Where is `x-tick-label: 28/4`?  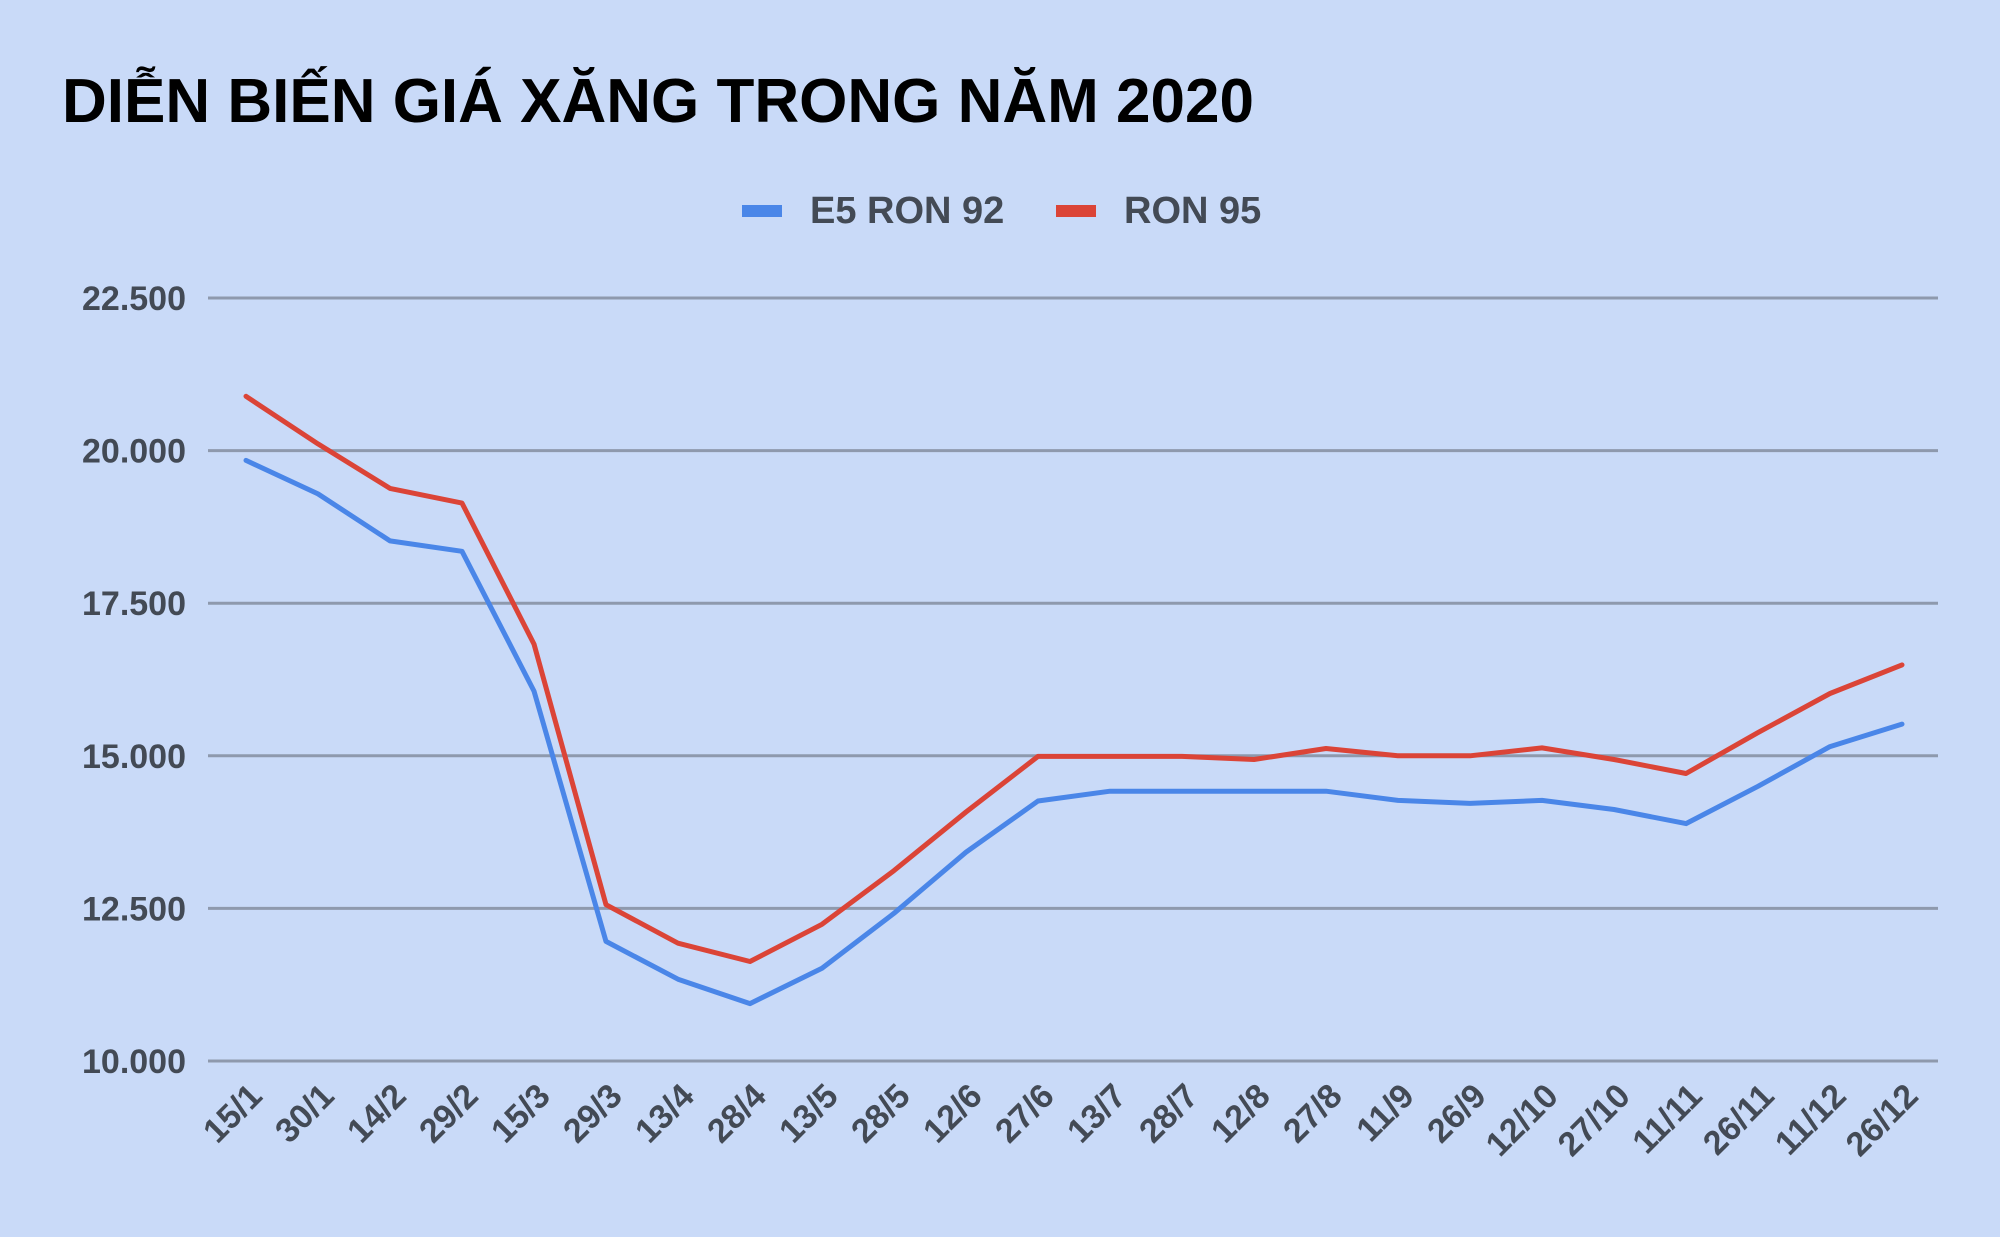
x-tick-label: 28/4 is located at coordinates (737, 1114).